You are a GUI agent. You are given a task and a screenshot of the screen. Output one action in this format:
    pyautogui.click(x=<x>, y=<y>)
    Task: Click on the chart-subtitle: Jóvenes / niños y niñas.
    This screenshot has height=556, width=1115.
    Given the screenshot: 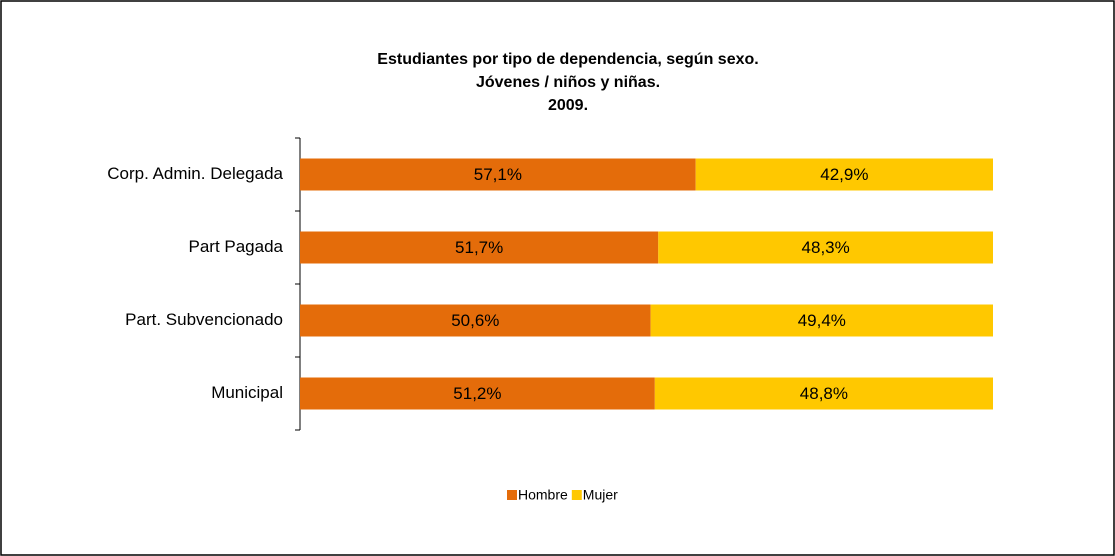 What is the action you would take?
    pyautogui.click(x=568, y=82)
    